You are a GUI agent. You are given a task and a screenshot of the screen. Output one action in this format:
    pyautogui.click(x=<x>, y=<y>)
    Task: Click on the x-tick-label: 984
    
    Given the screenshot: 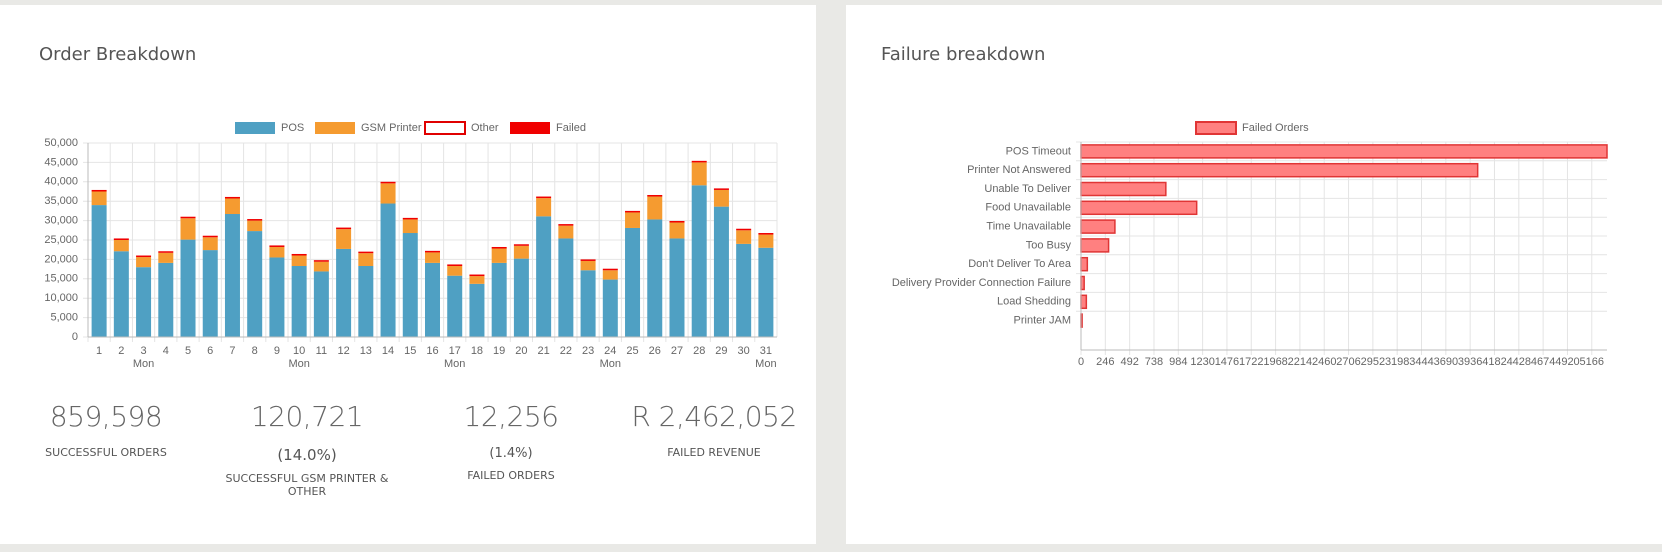 What is the action you would take?
    pyautogui.click(x=1178, y=362)
    